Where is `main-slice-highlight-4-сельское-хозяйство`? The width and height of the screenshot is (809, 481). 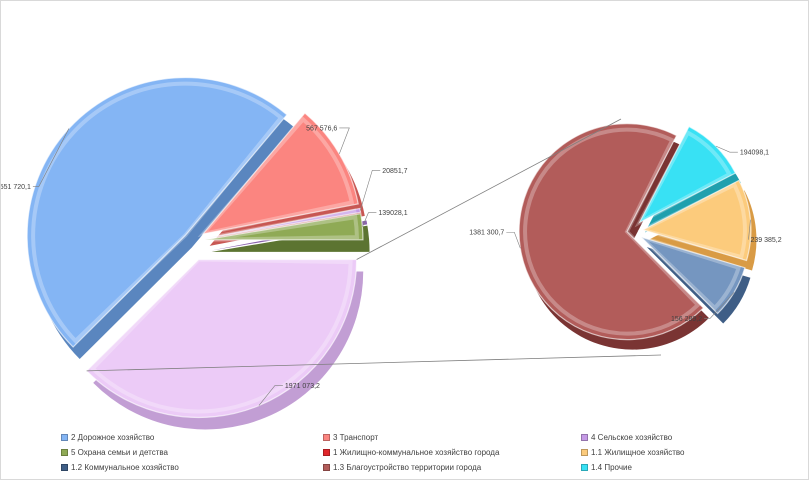
main-slice-highlight-4-сельское-хозяйство is located at coordinates (280, 224).